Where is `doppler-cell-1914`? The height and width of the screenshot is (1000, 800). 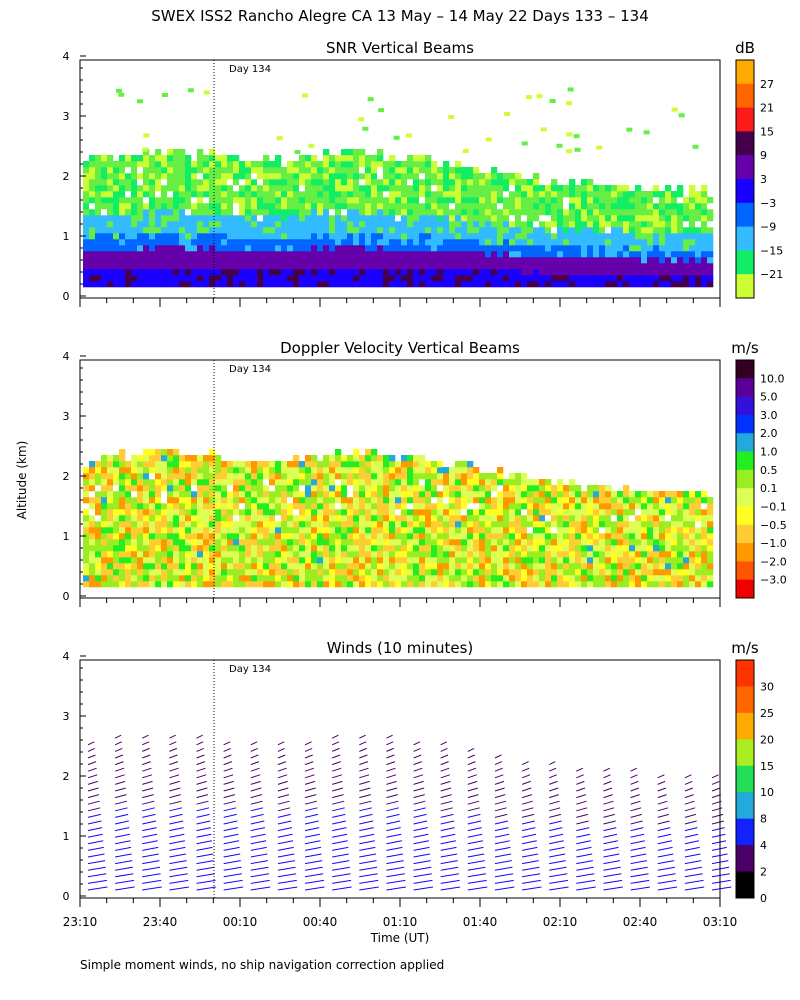 doppler-cell-1914 is located at coordinates (644, 548).